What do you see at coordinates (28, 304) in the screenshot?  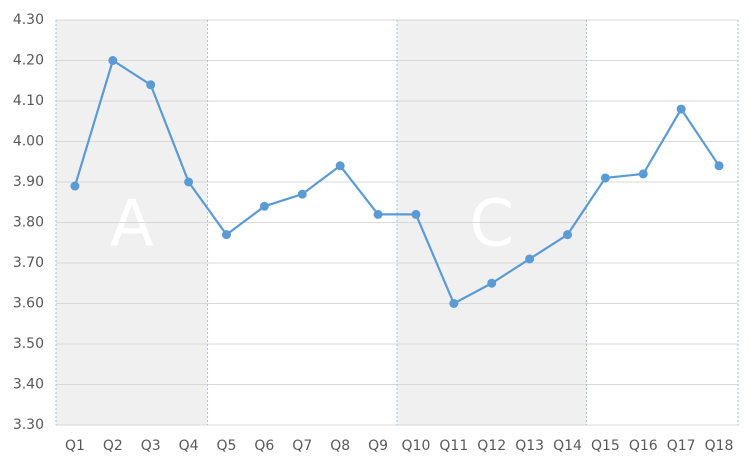 I see `y-tick-label: 3.60` at bounding box center [28, 304].